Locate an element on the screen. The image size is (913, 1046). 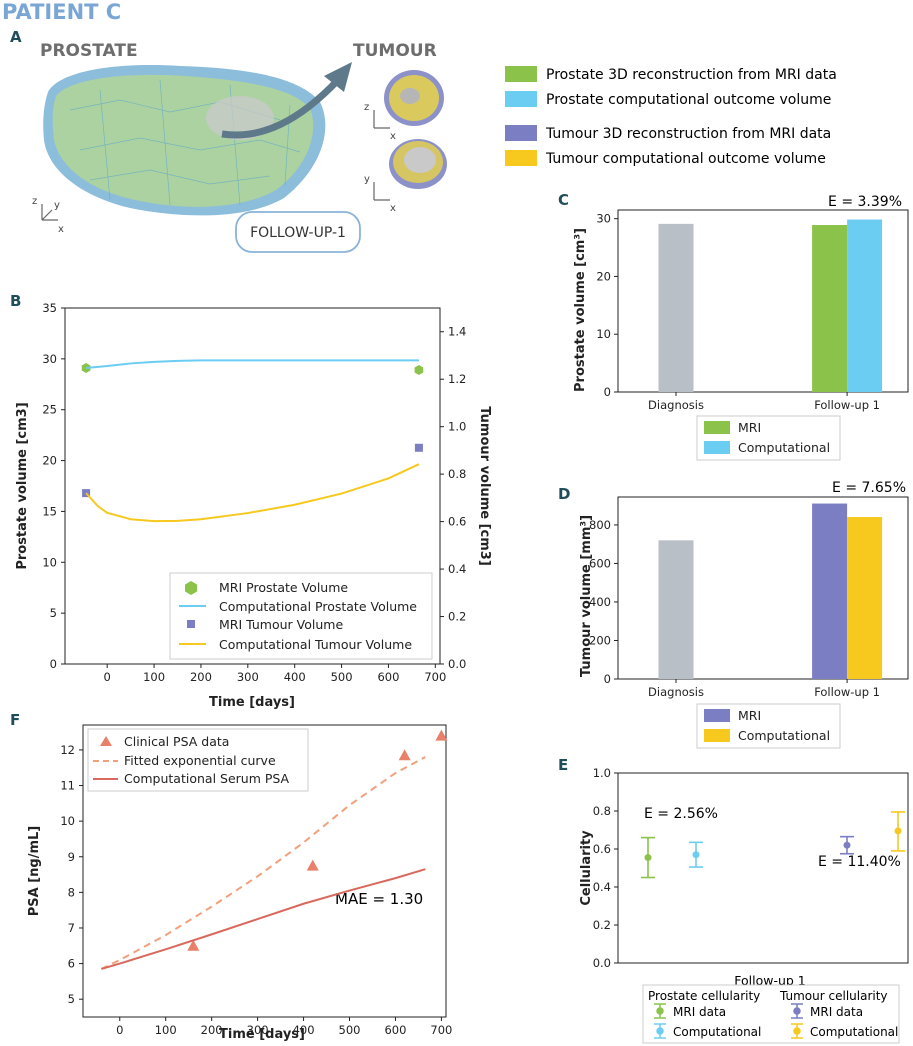
legend-d-comp-swatch is located at coordinates (717, 735).